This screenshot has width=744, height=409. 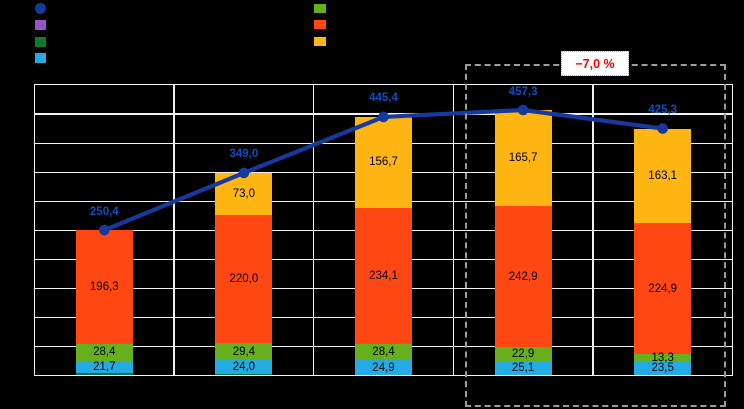 I want to click on legend-swatch-green-series, so click(x=320, y=8).